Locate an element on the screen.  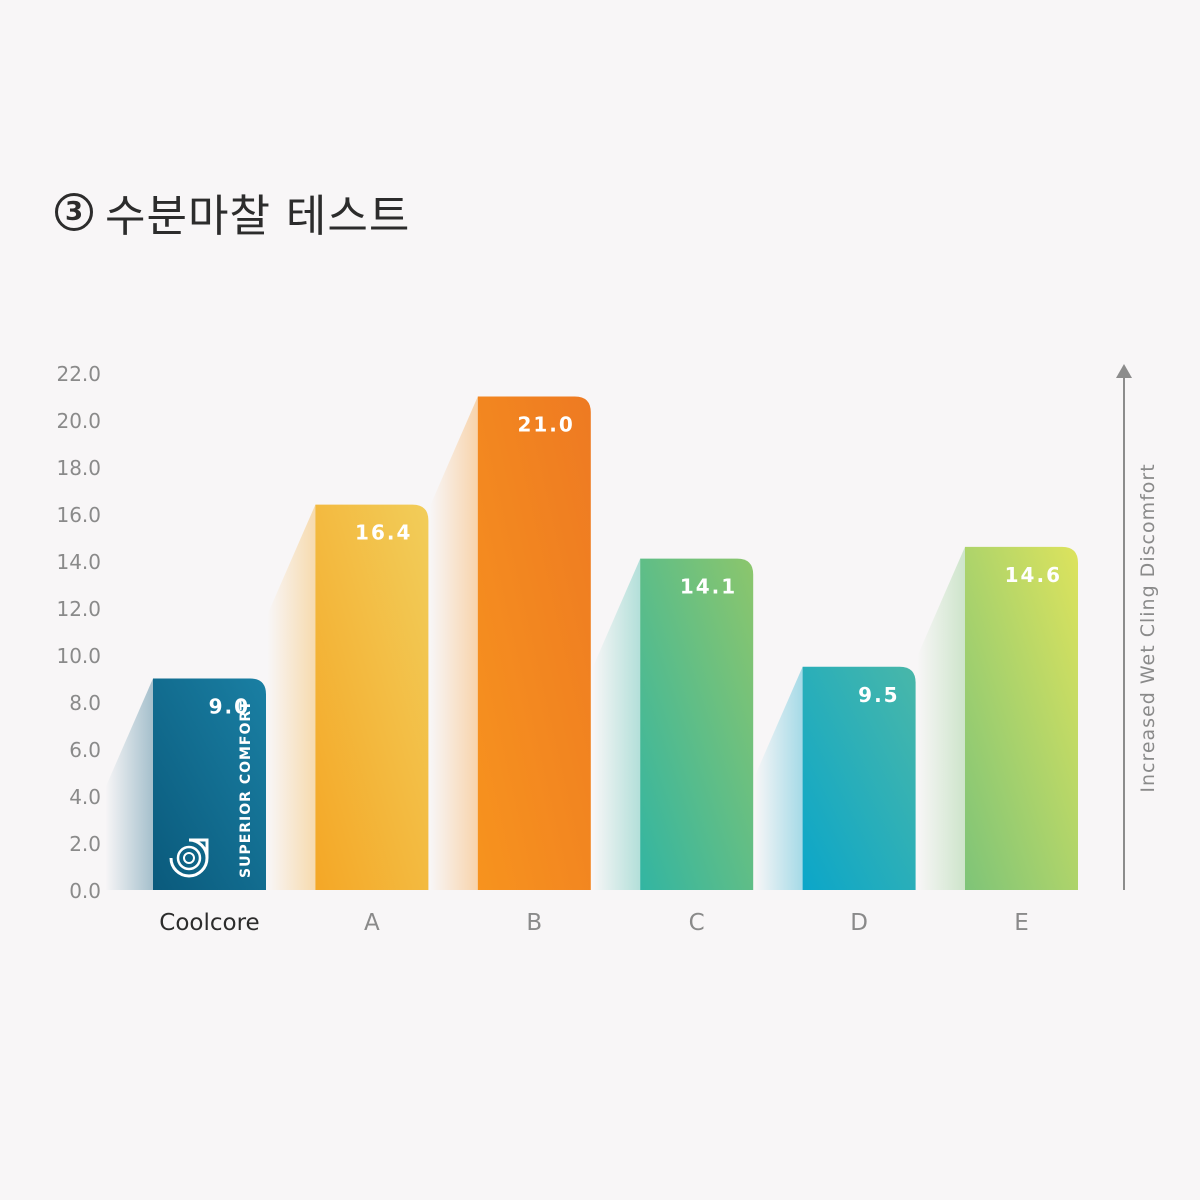
y-tick-label: 8.0 is located at coordinates (85, 703).